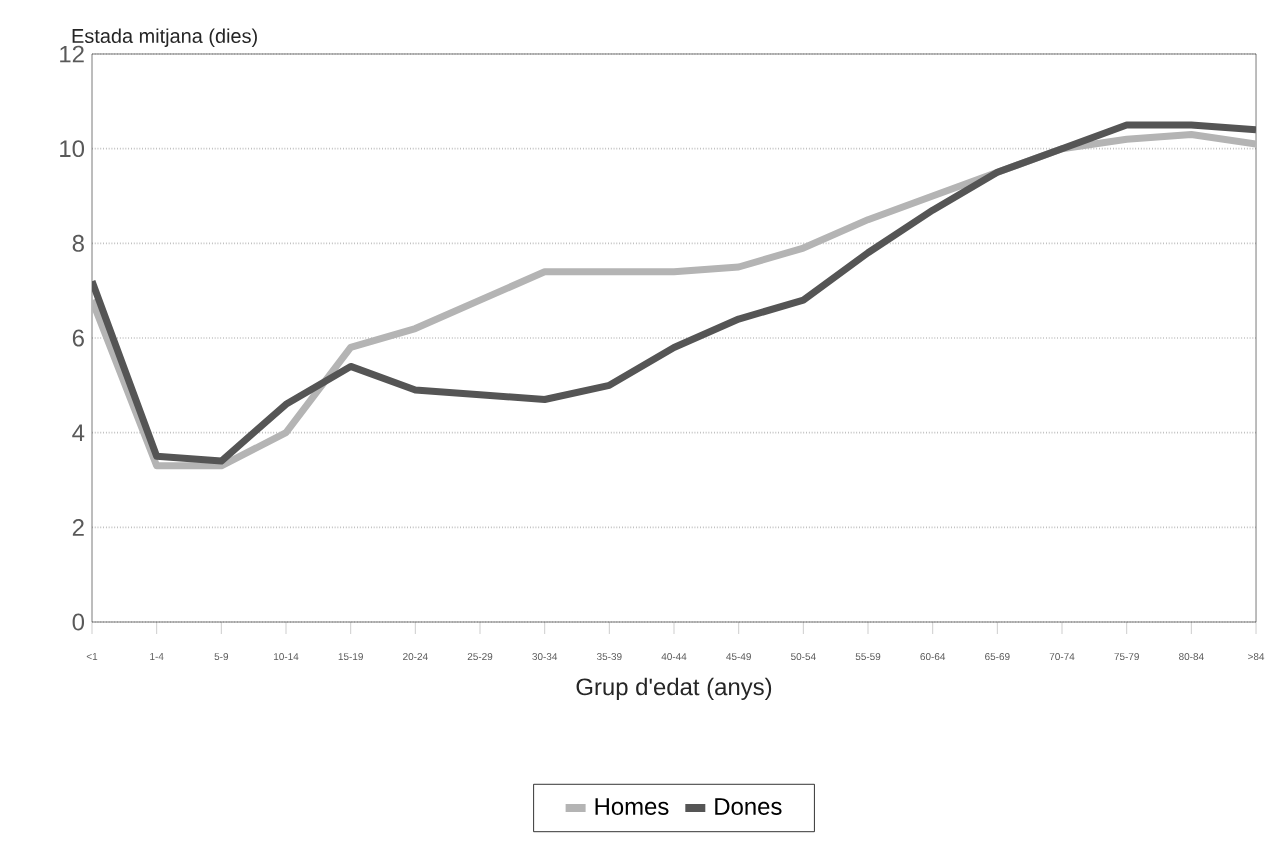  Describe the element at coordinates (78, 243) in the screenshot. I see `y-tick-label: 8` at that location.